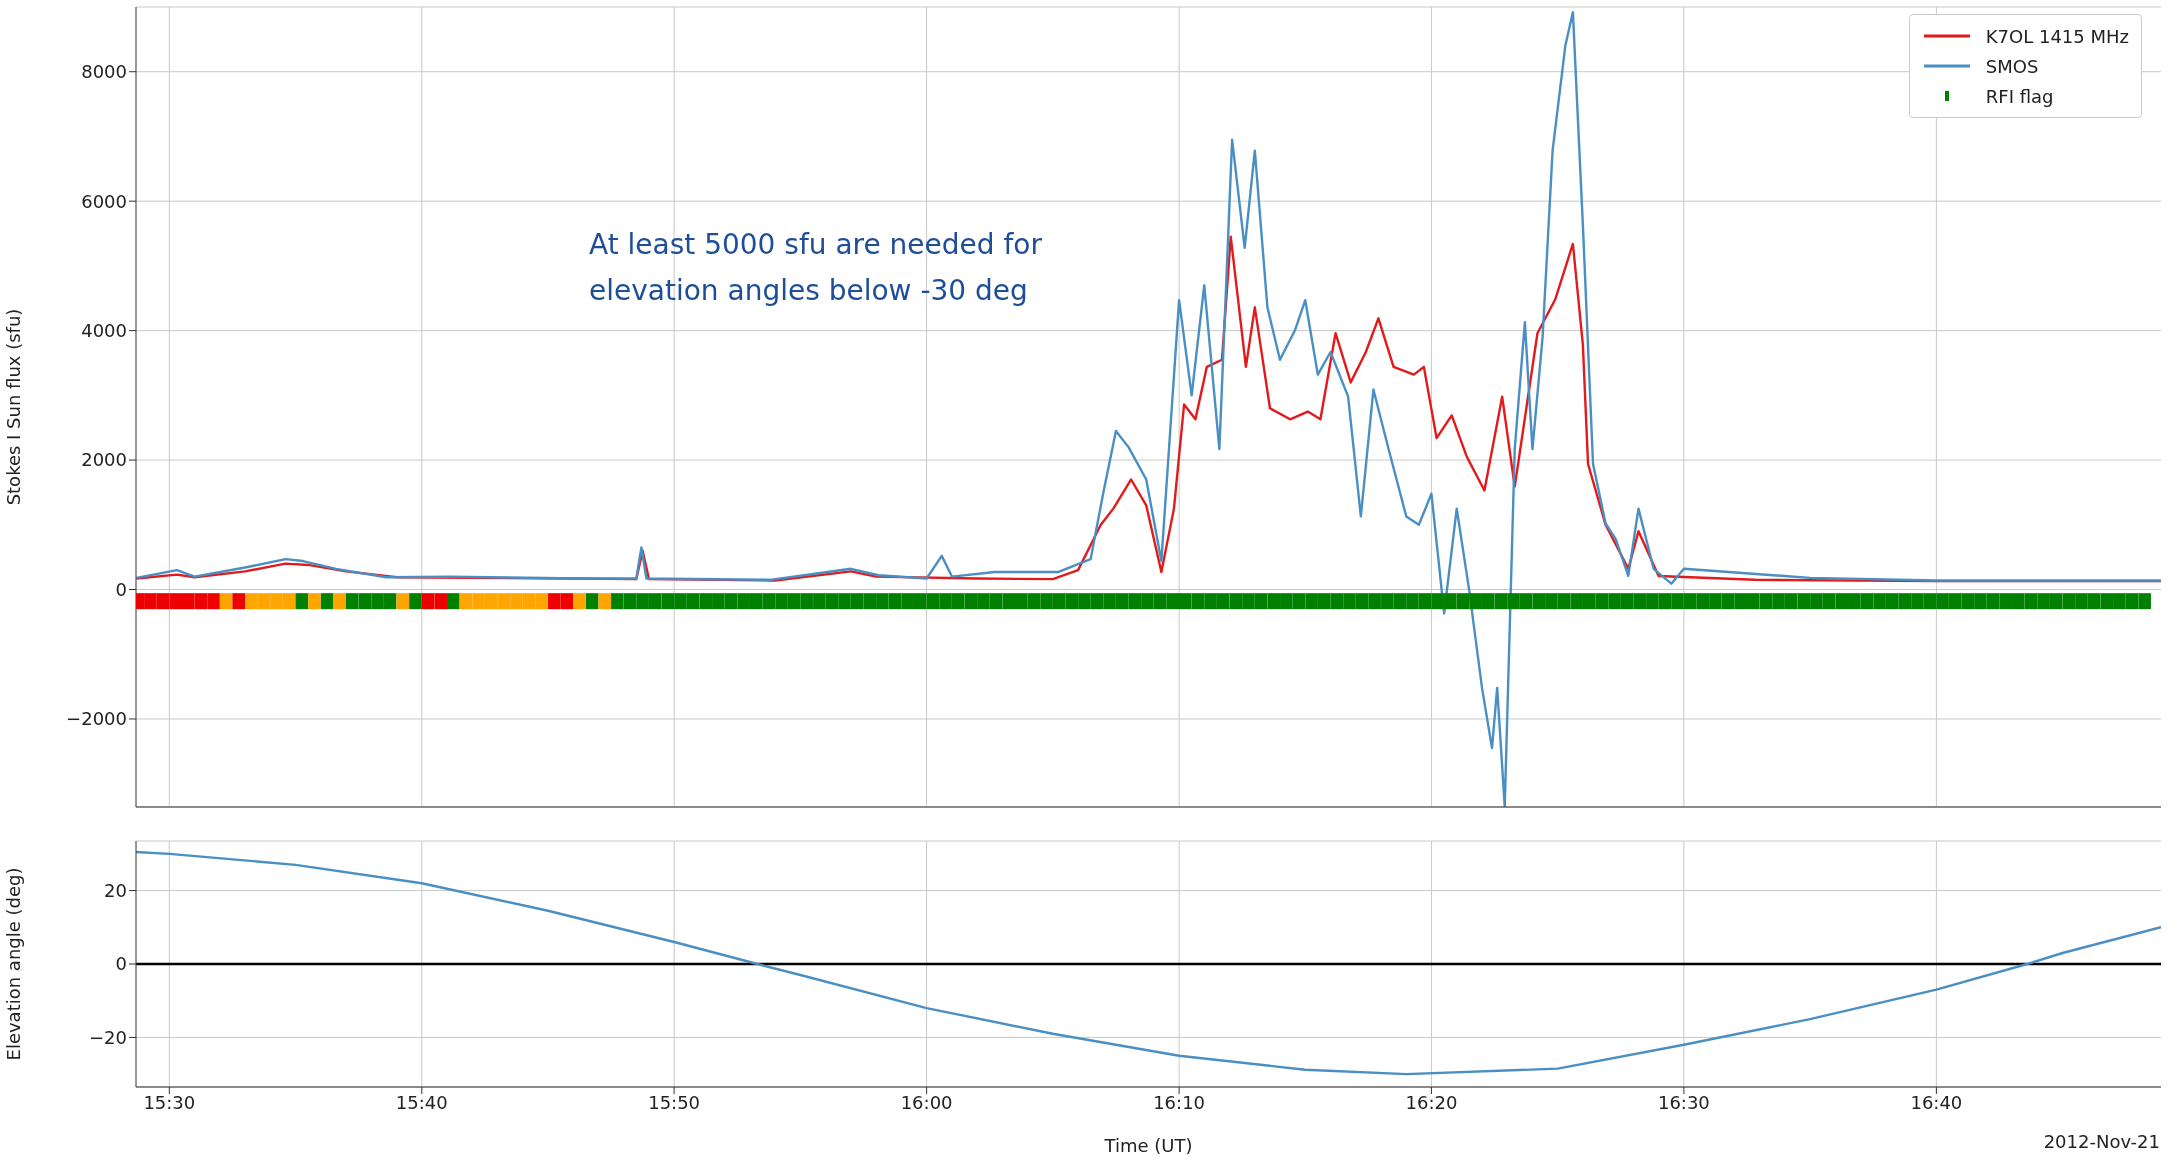 This screenshot has width=2172, height=1156. I want to click on annotation: At least 5000 sfu are needed for elevation angles below -30 deg, so click(816, 268).